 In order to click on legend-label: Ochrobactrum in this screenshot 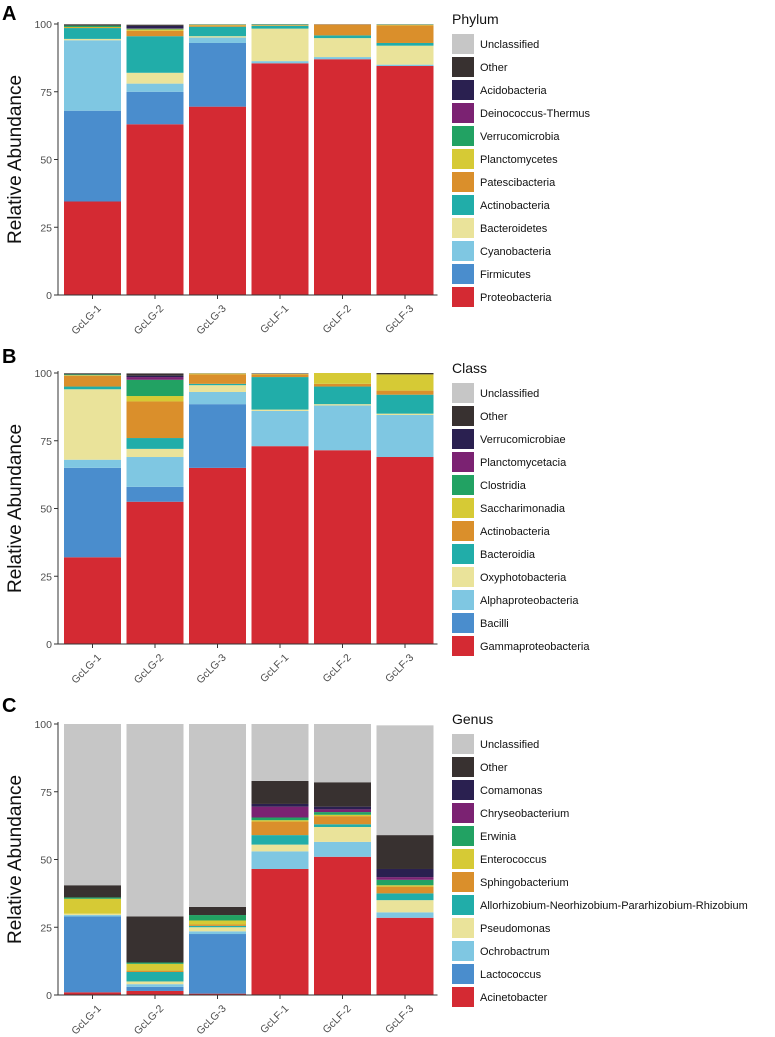, I will do `click(515, 952)`.